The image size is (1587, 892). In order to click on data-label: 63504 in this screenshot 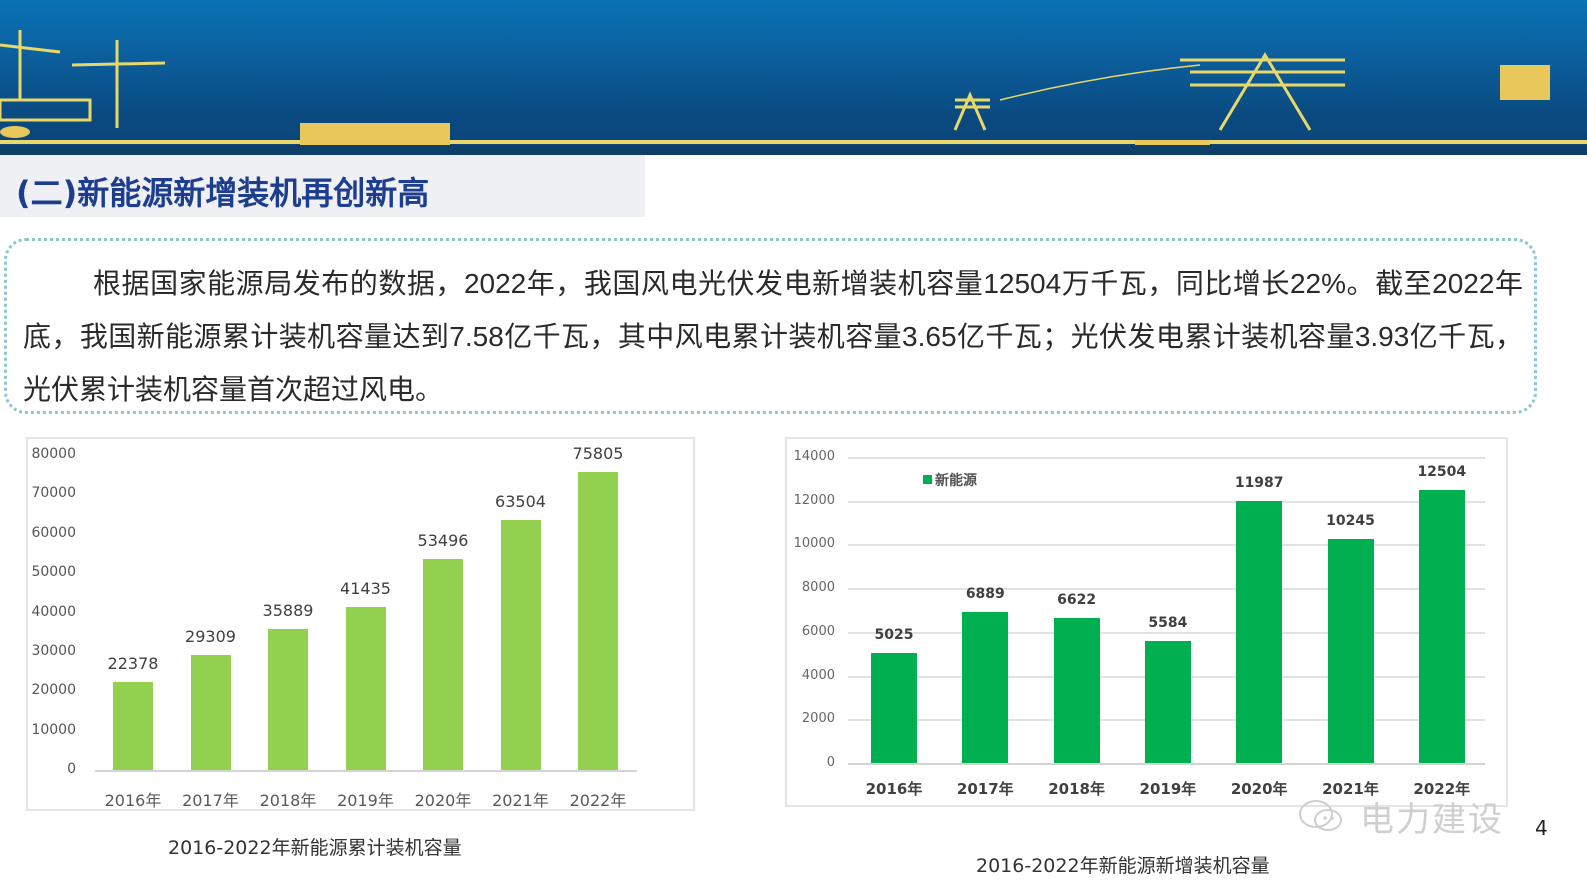, I will do `click(520, 501)`.